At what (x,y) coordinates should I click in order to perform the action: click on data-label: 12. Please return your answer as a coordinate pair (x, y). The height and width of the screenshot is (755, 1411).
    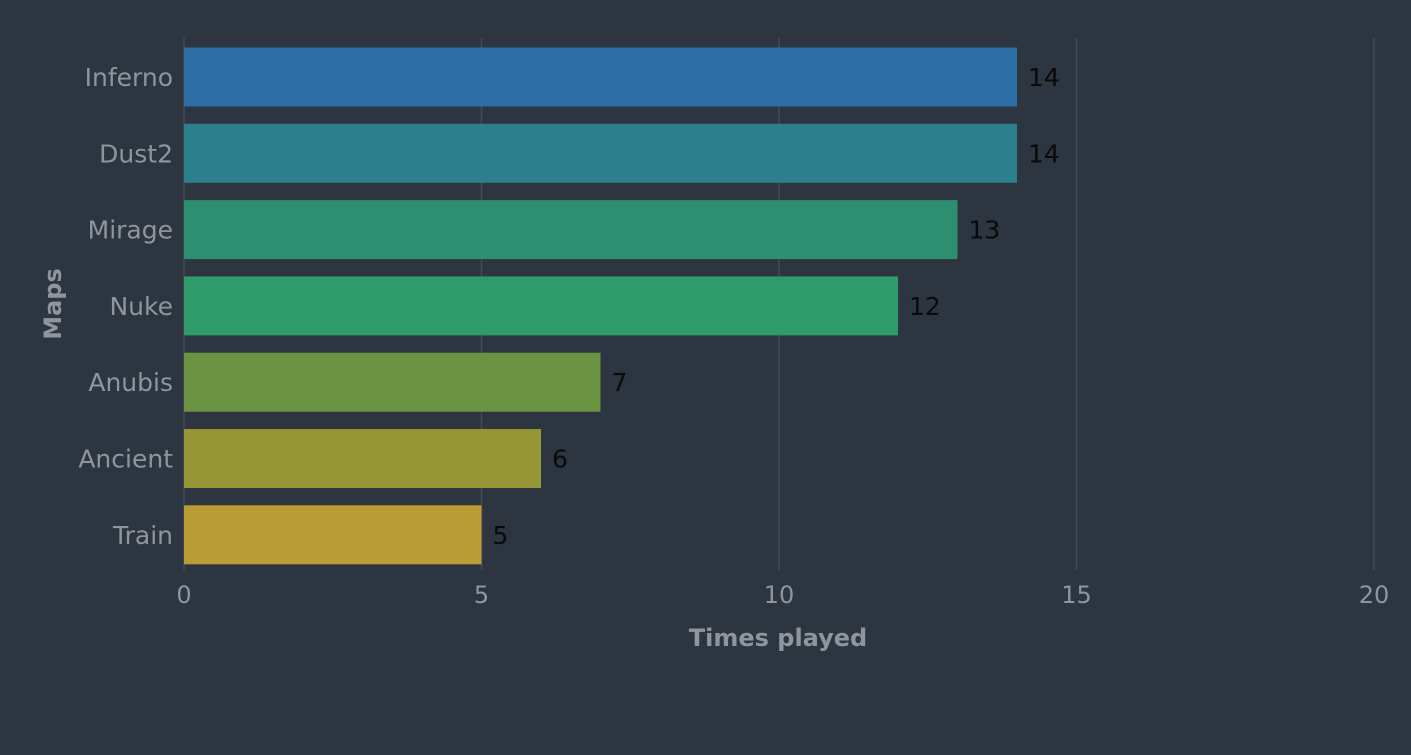
    Looking at the image, I should click on (925, 306).